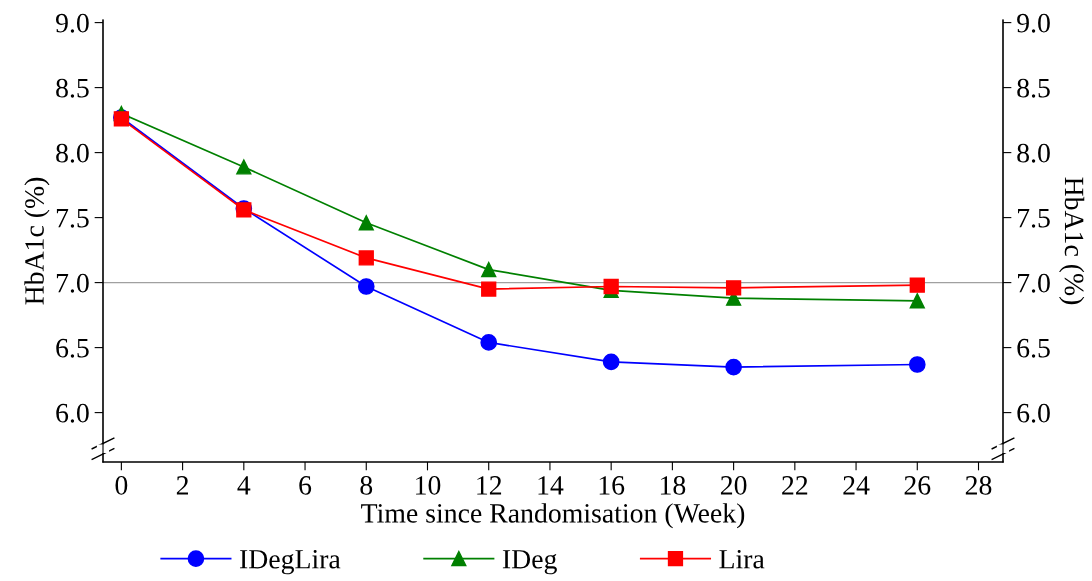 The height and width of the screenshot is (581, 1092). Describe the element at coordinates (1072, 241) in the screenshot. I see `y2-axis-title: HbA1c (%)` at that location.